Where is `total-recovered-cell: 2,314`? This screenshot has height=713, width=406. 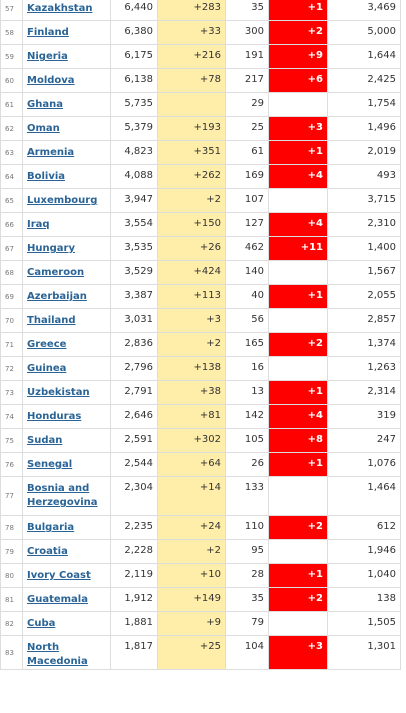 total-recovered-cell: 2,314 is located at coordinates (364, 392).